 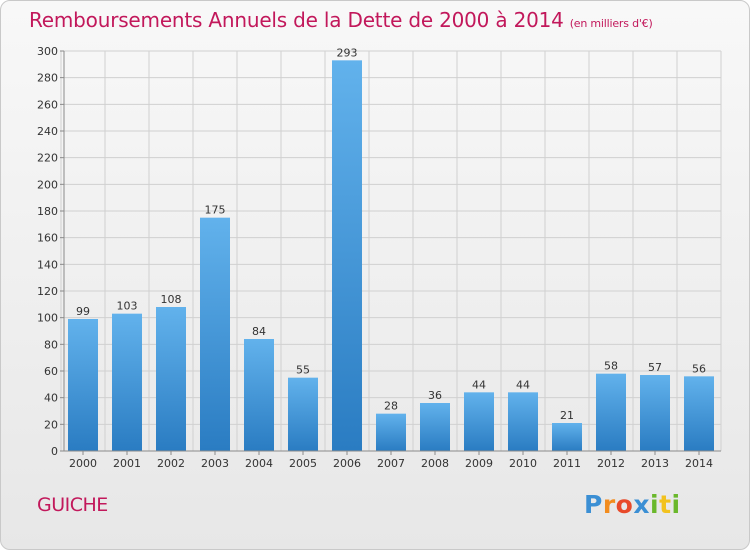 I want to click on bar-2009, so click(x=479, y=421).